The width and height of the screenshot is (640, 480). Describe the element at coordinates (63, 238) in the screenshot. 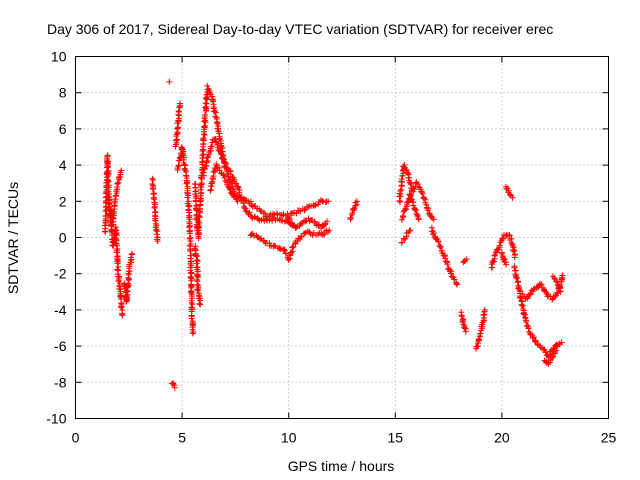

I see `y-tick-label: 0` at that location.